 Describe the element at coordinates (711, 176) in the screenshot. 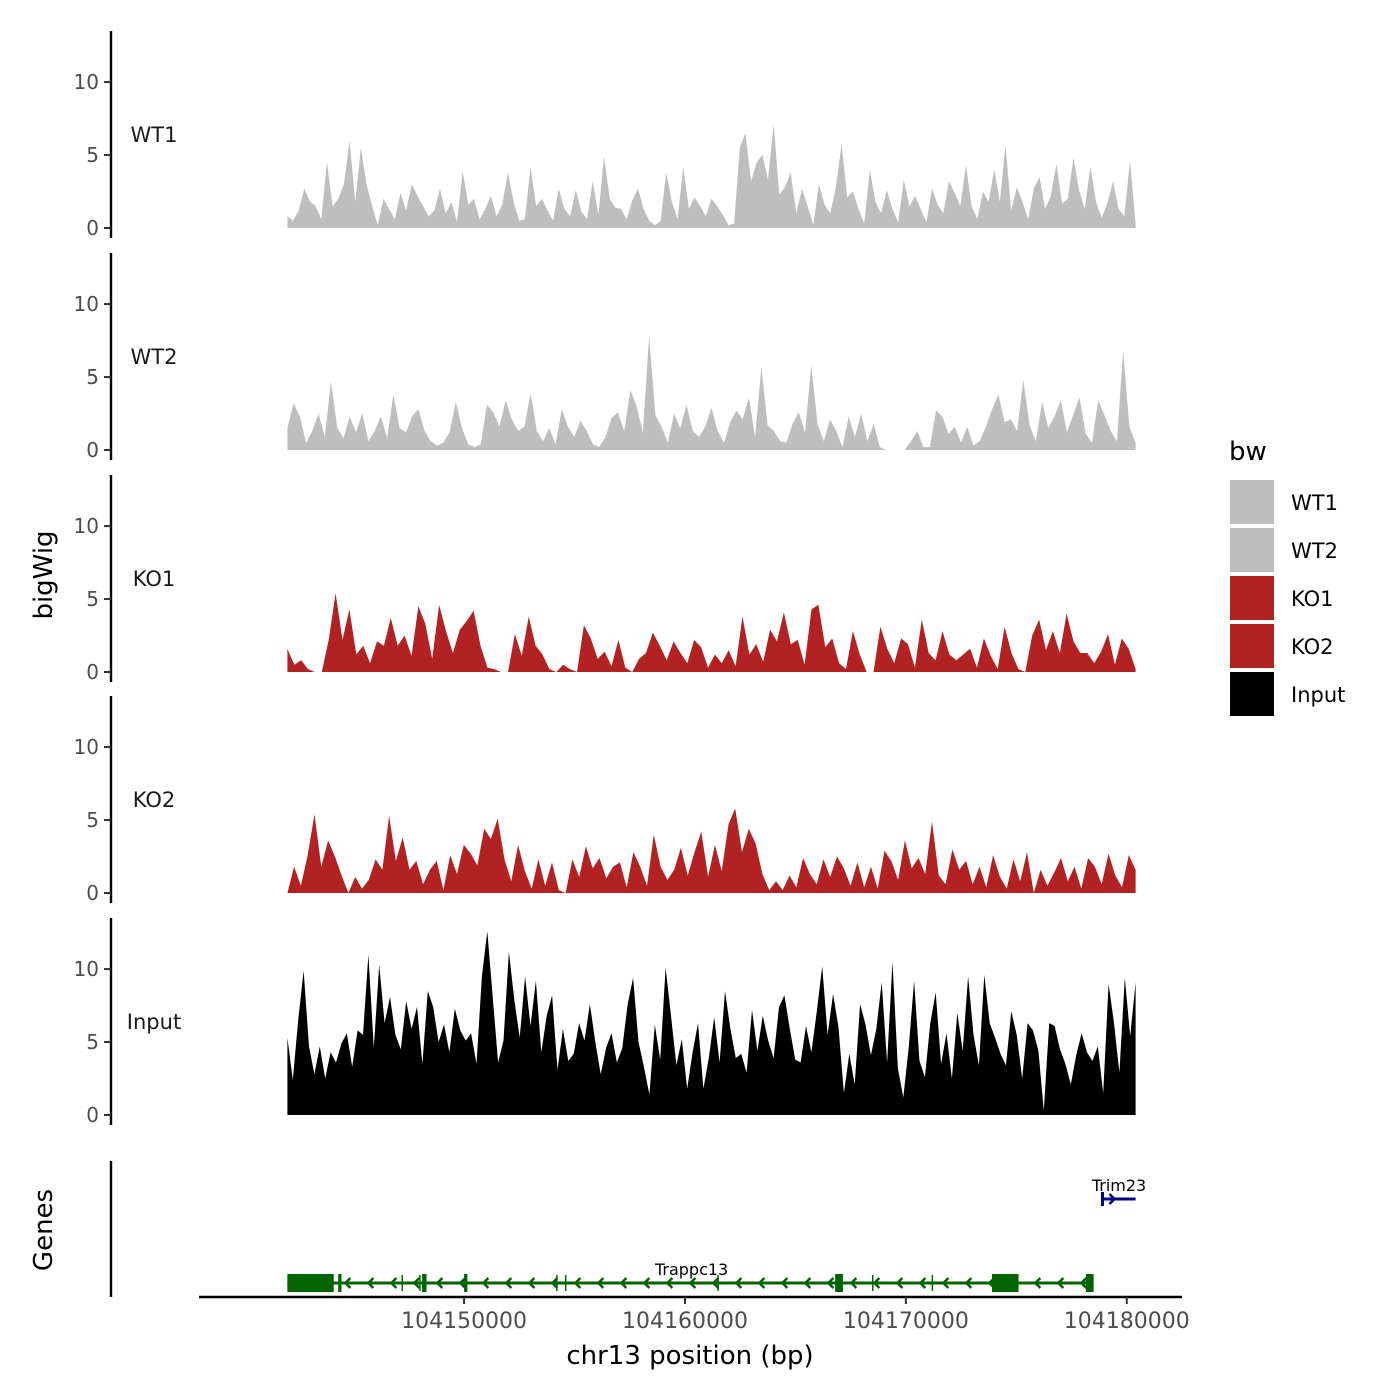

I see `signal-area-wt1` at that location.